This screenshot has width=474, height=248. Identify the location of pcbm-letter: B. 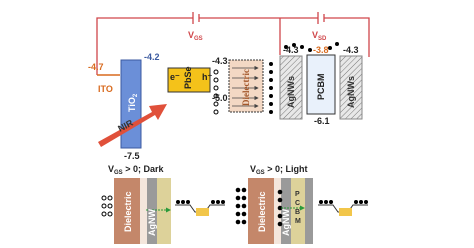
(297, 212).